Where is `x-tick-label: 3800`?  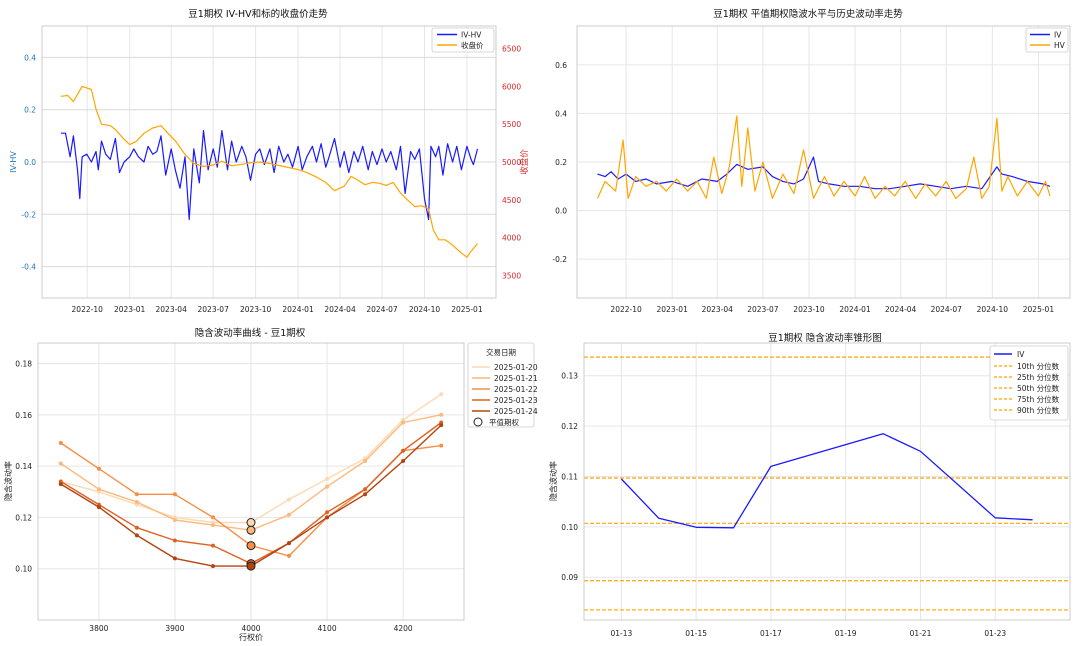
x-tick-label: 3800 is located at coordinates (98, 628).